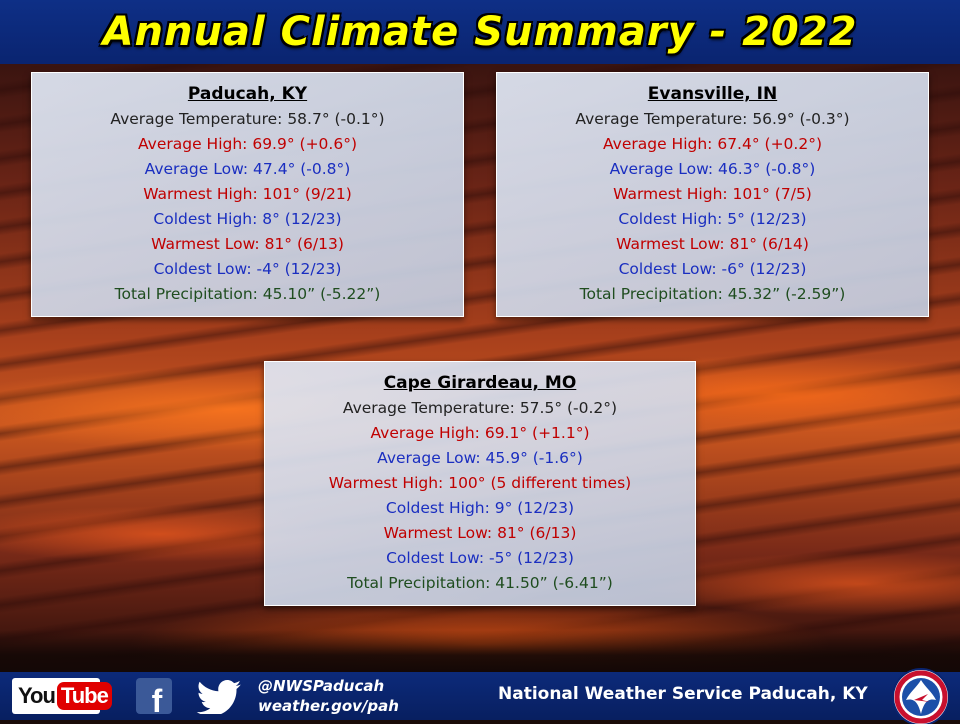 Image resolution: width=960 pixels, height=724 pixels. What do you see at coordinates (712, 269) in the screenshot?
I see `stat-row: Coldest Low: -6° (12/23)` at bounding box center [712, 269].